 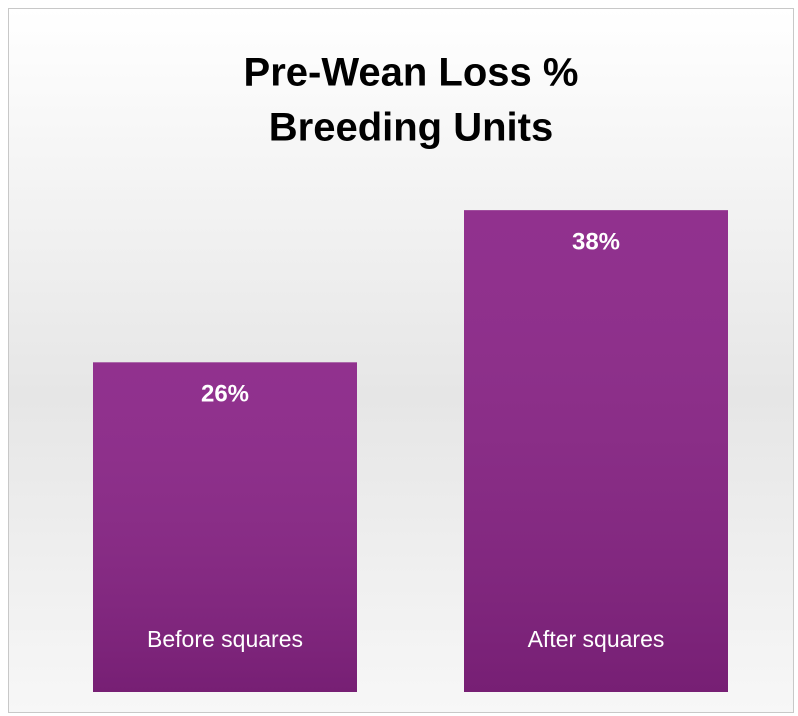 What do you see at coordinates (411, 73) in the screenshot?
I see `chart-title: Pre-Wean Loss %` at bounding box center [411, 73].